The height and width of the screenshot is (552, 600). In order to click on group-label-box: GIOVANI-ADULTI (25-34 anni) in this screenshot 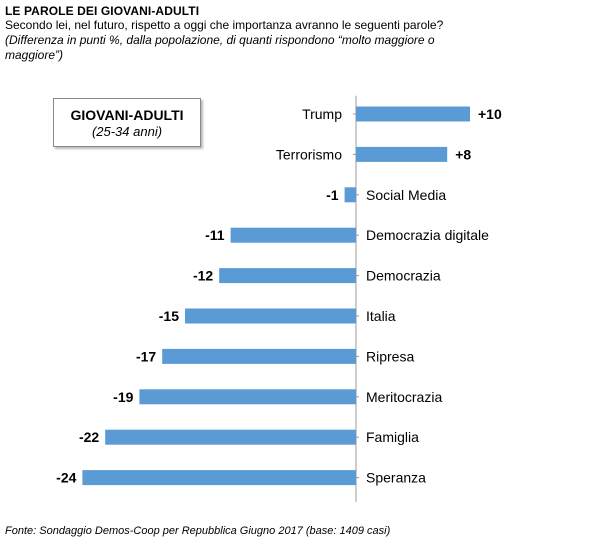, I will do `click(127, 122)`.